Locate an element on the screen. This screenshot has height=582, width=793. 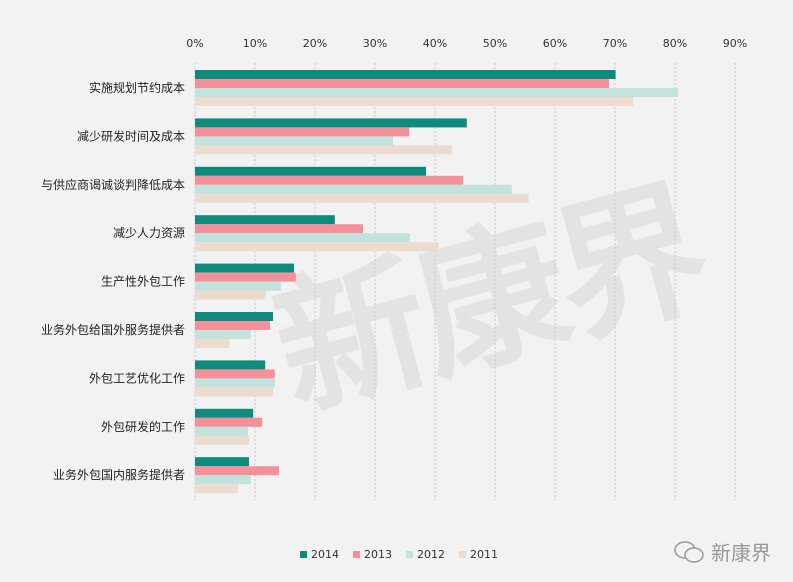
legend-label: 2014 is located at coordinates (325, 554).